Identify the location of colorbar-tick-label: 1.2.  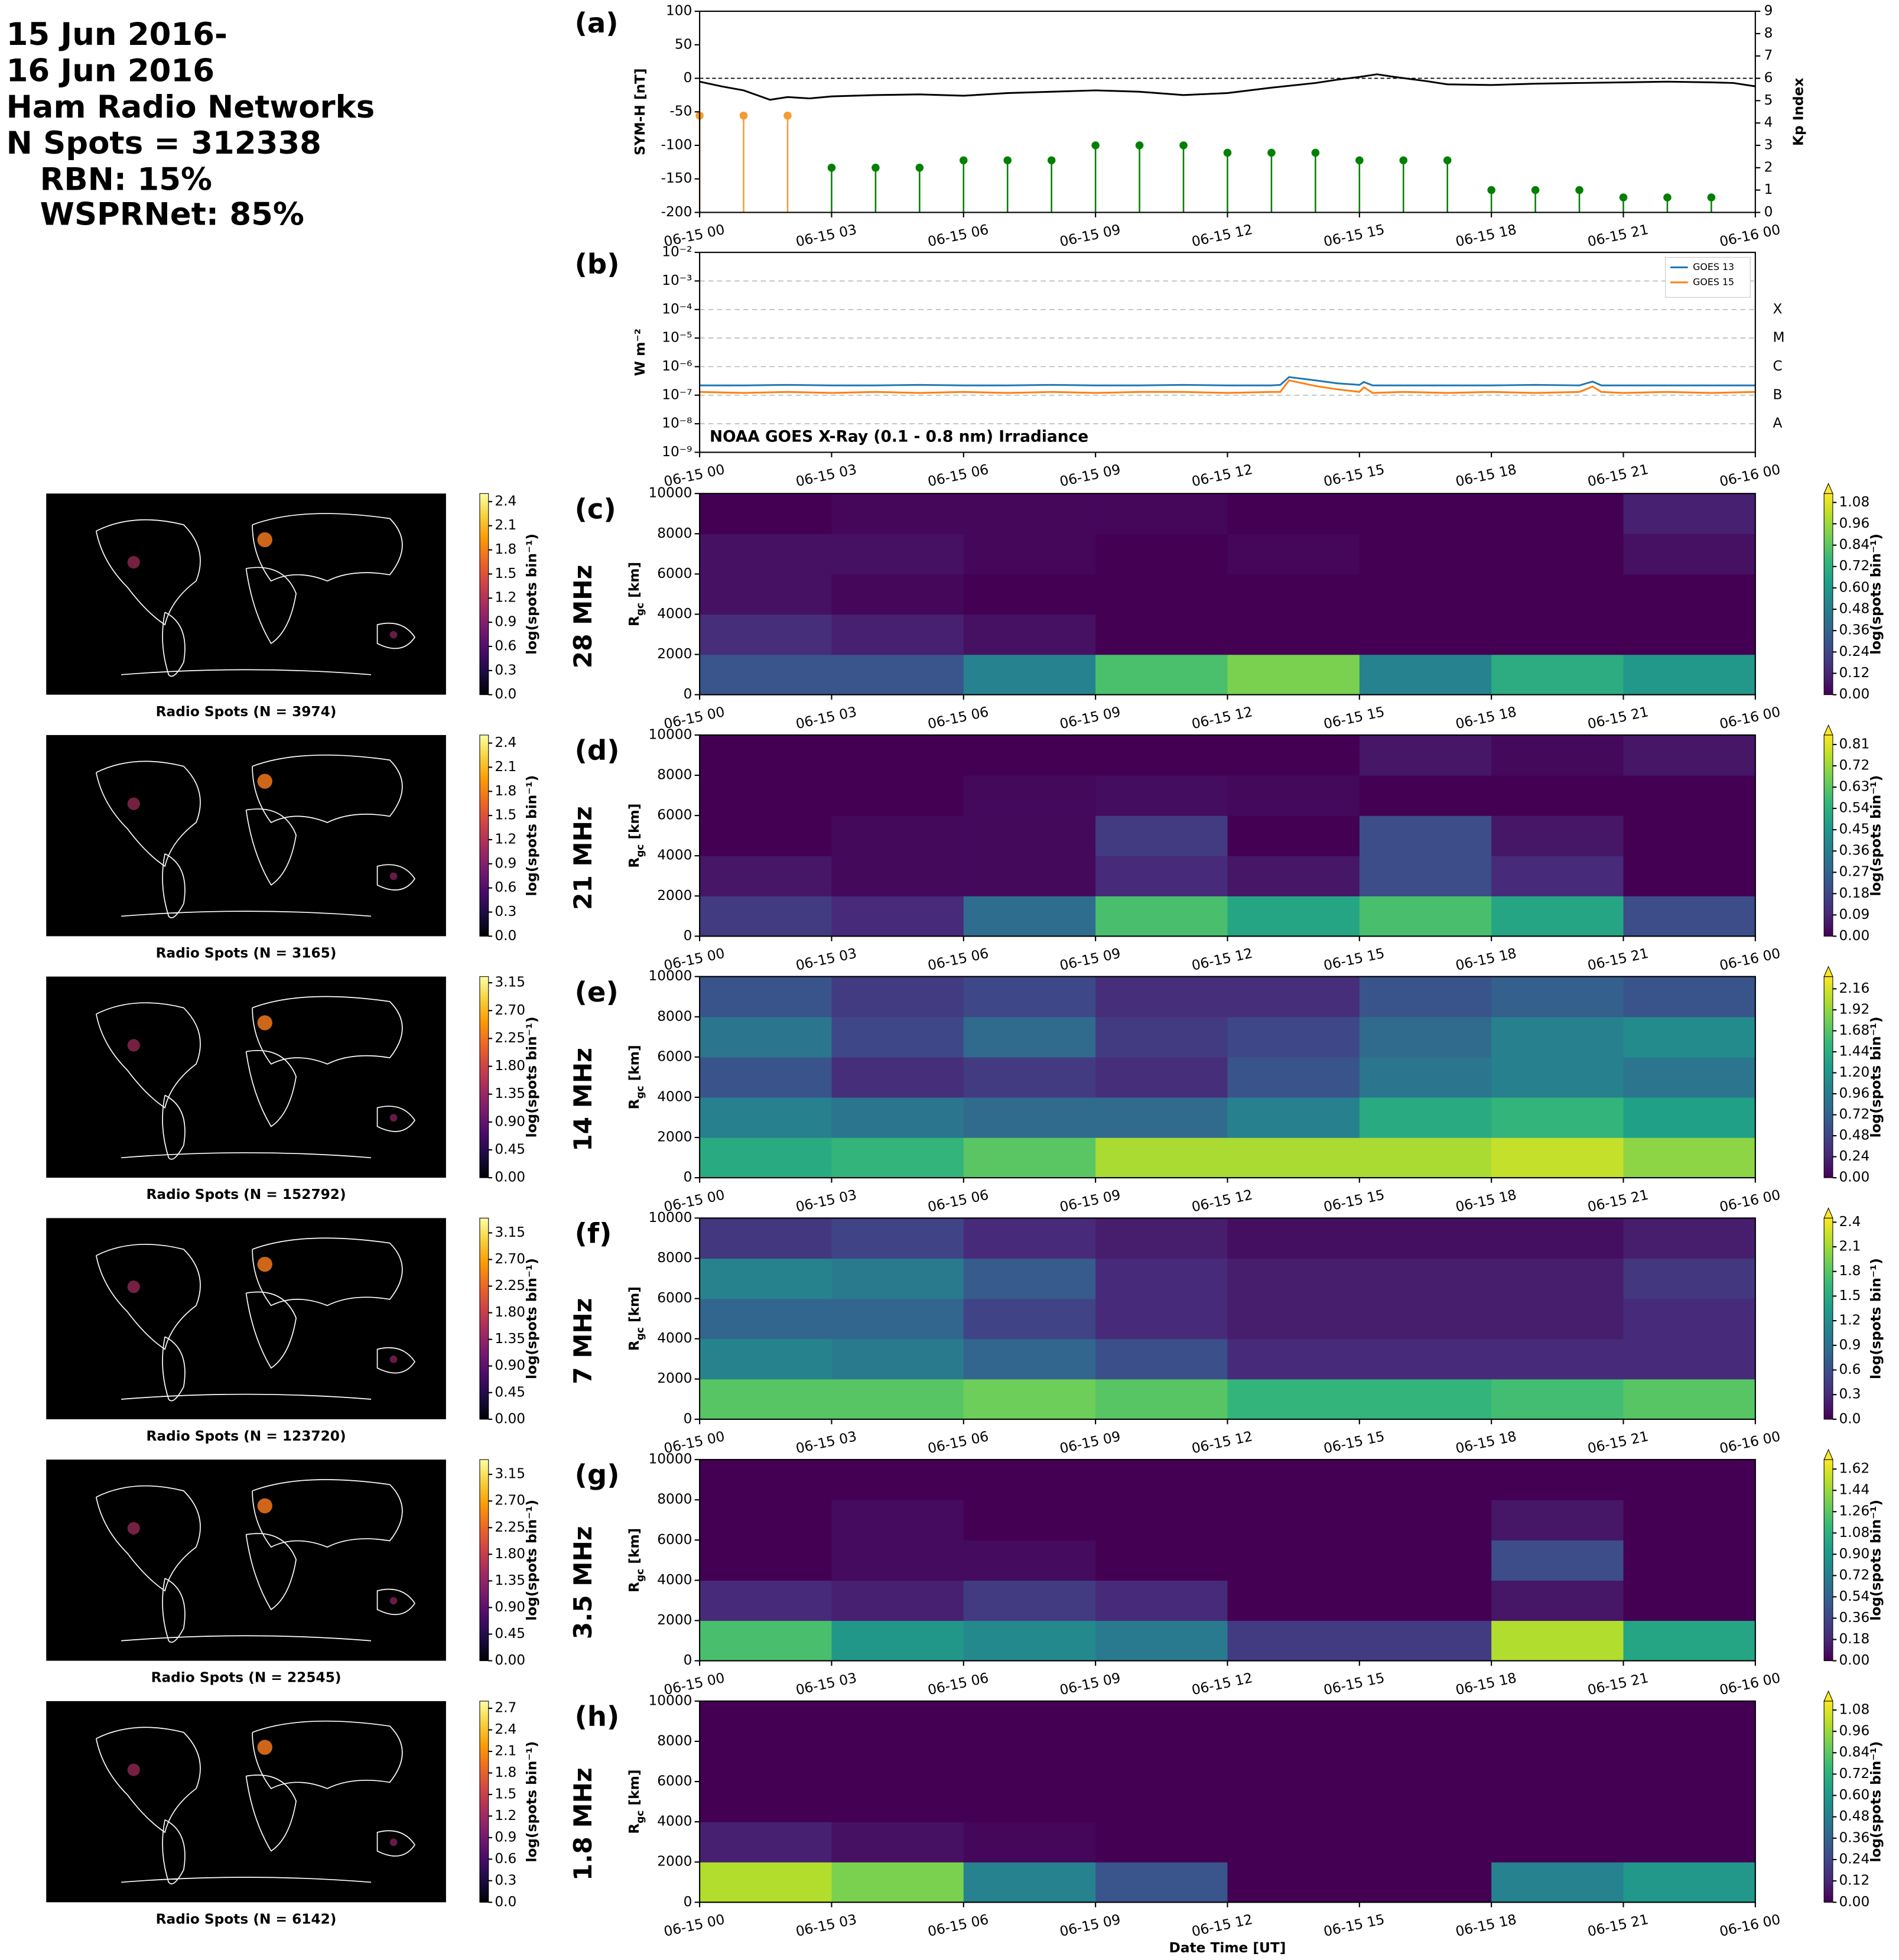
(505, 598).